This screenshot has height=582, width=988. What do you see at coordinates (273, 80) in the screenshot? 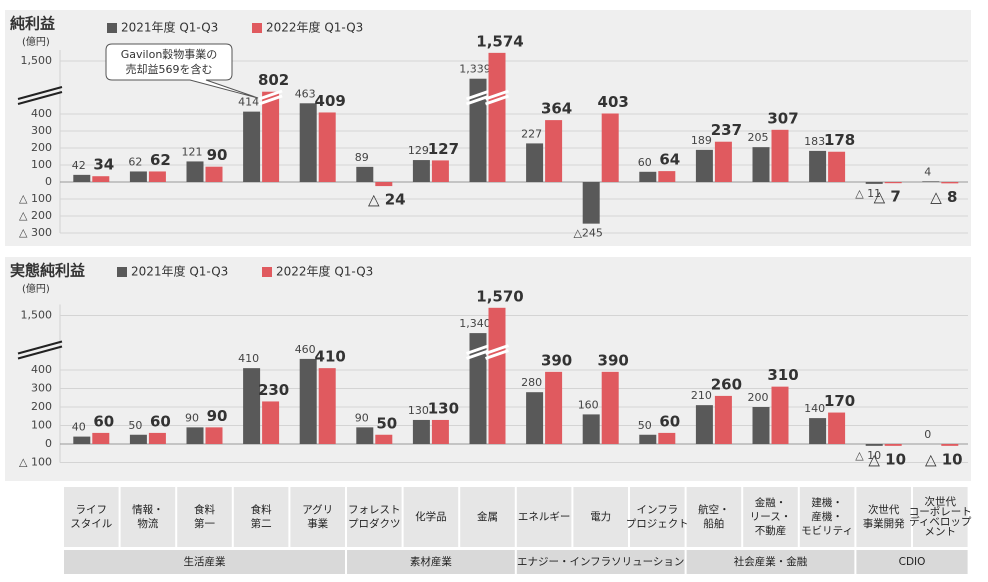
I see `value-label: 802` at bounding box center [273, 80].